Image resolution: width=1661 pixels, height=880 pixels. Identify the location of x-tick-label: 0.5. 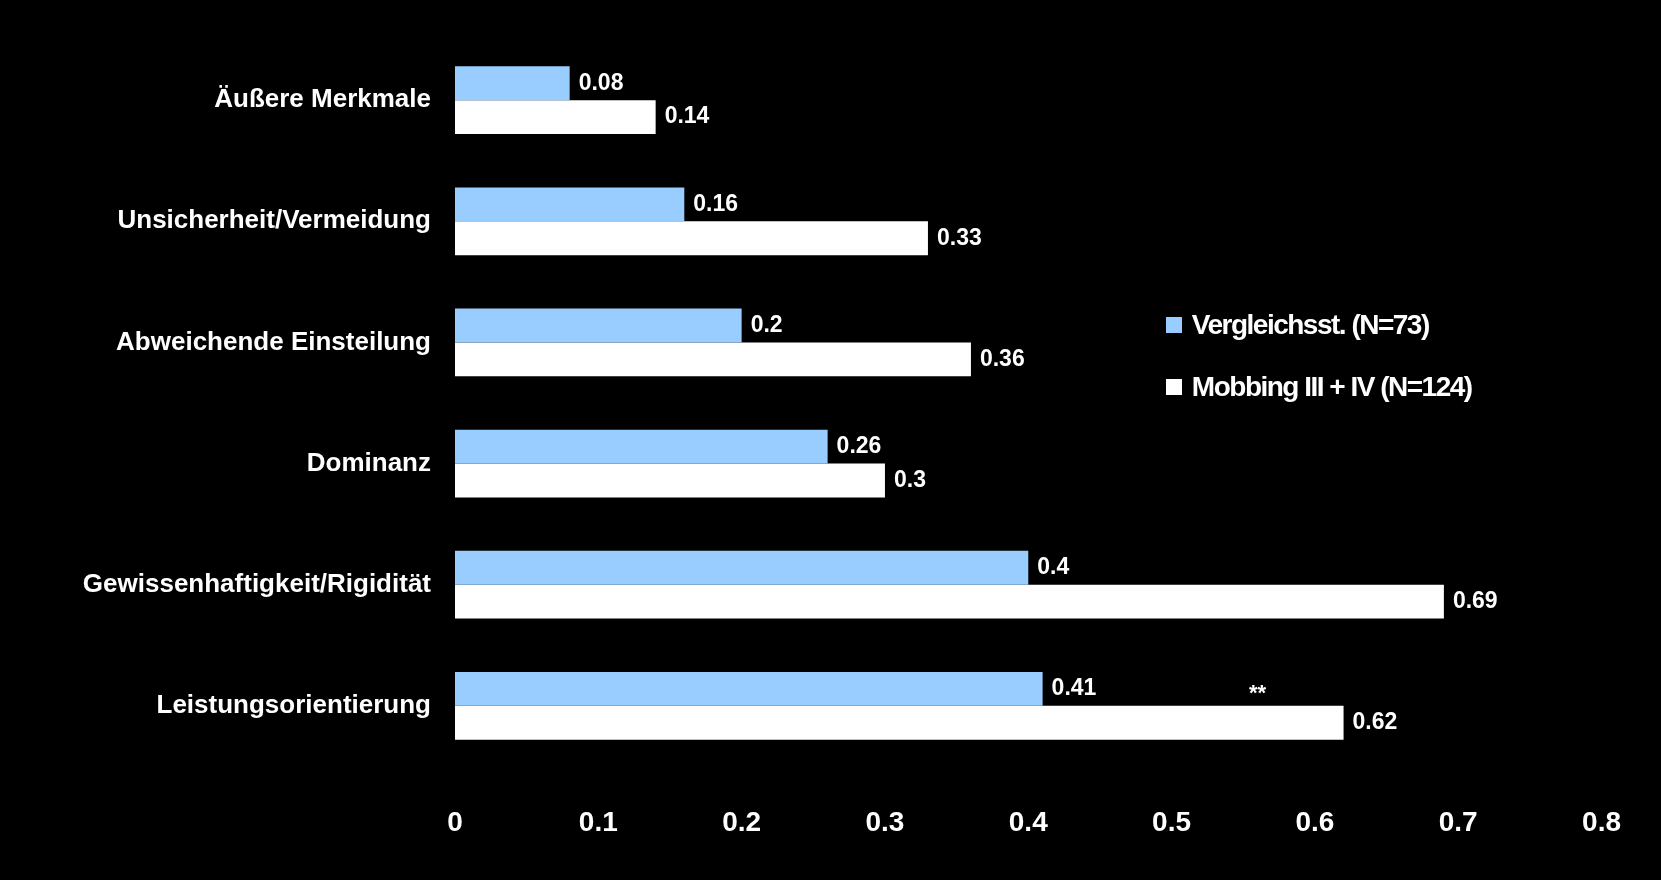
(1172, 821).